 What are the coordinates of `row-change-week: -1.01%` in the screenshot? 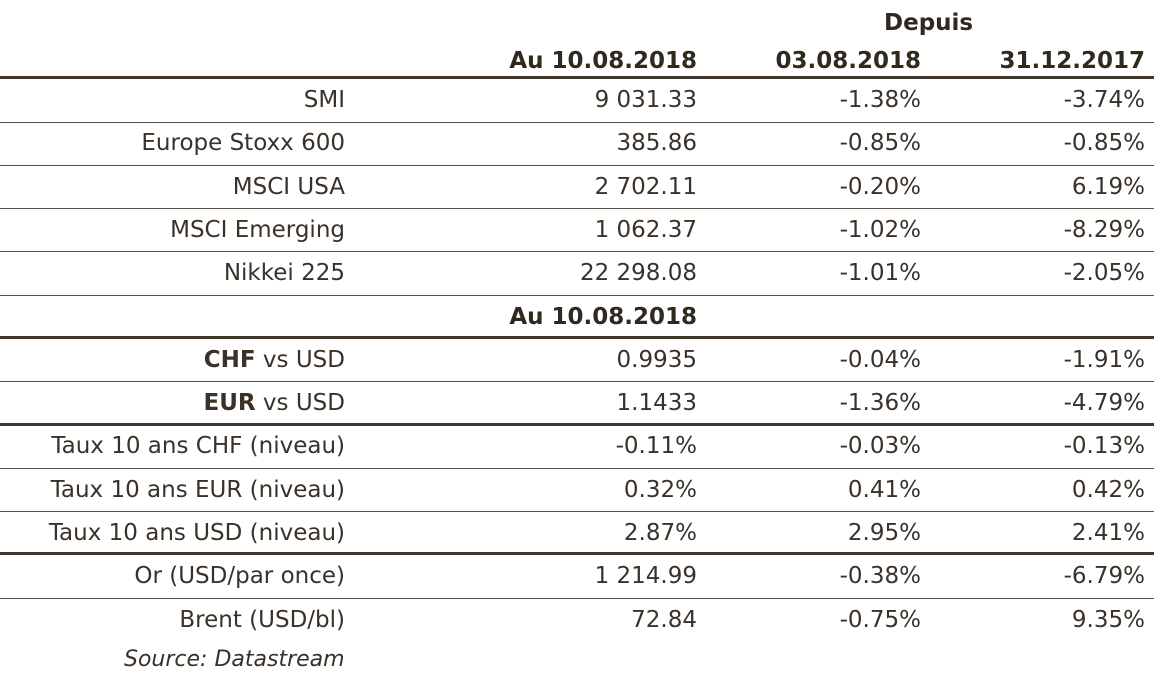 It's located at (880, 273).